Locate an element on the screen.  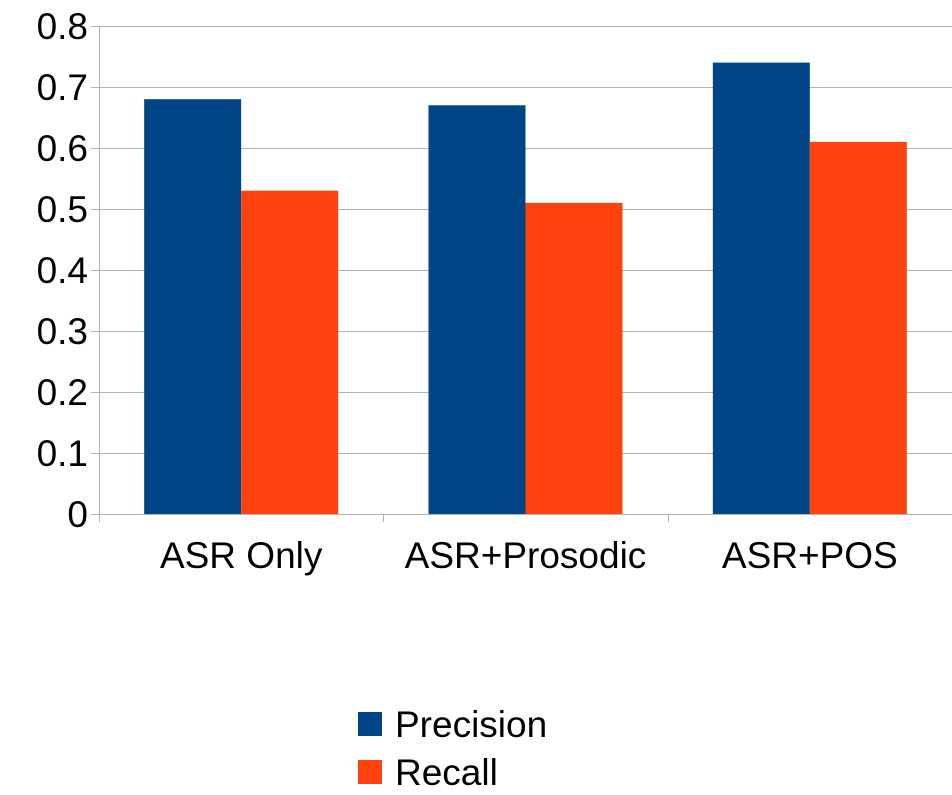
y-tick-label: 0.1 is located at coordinates (62, 453).